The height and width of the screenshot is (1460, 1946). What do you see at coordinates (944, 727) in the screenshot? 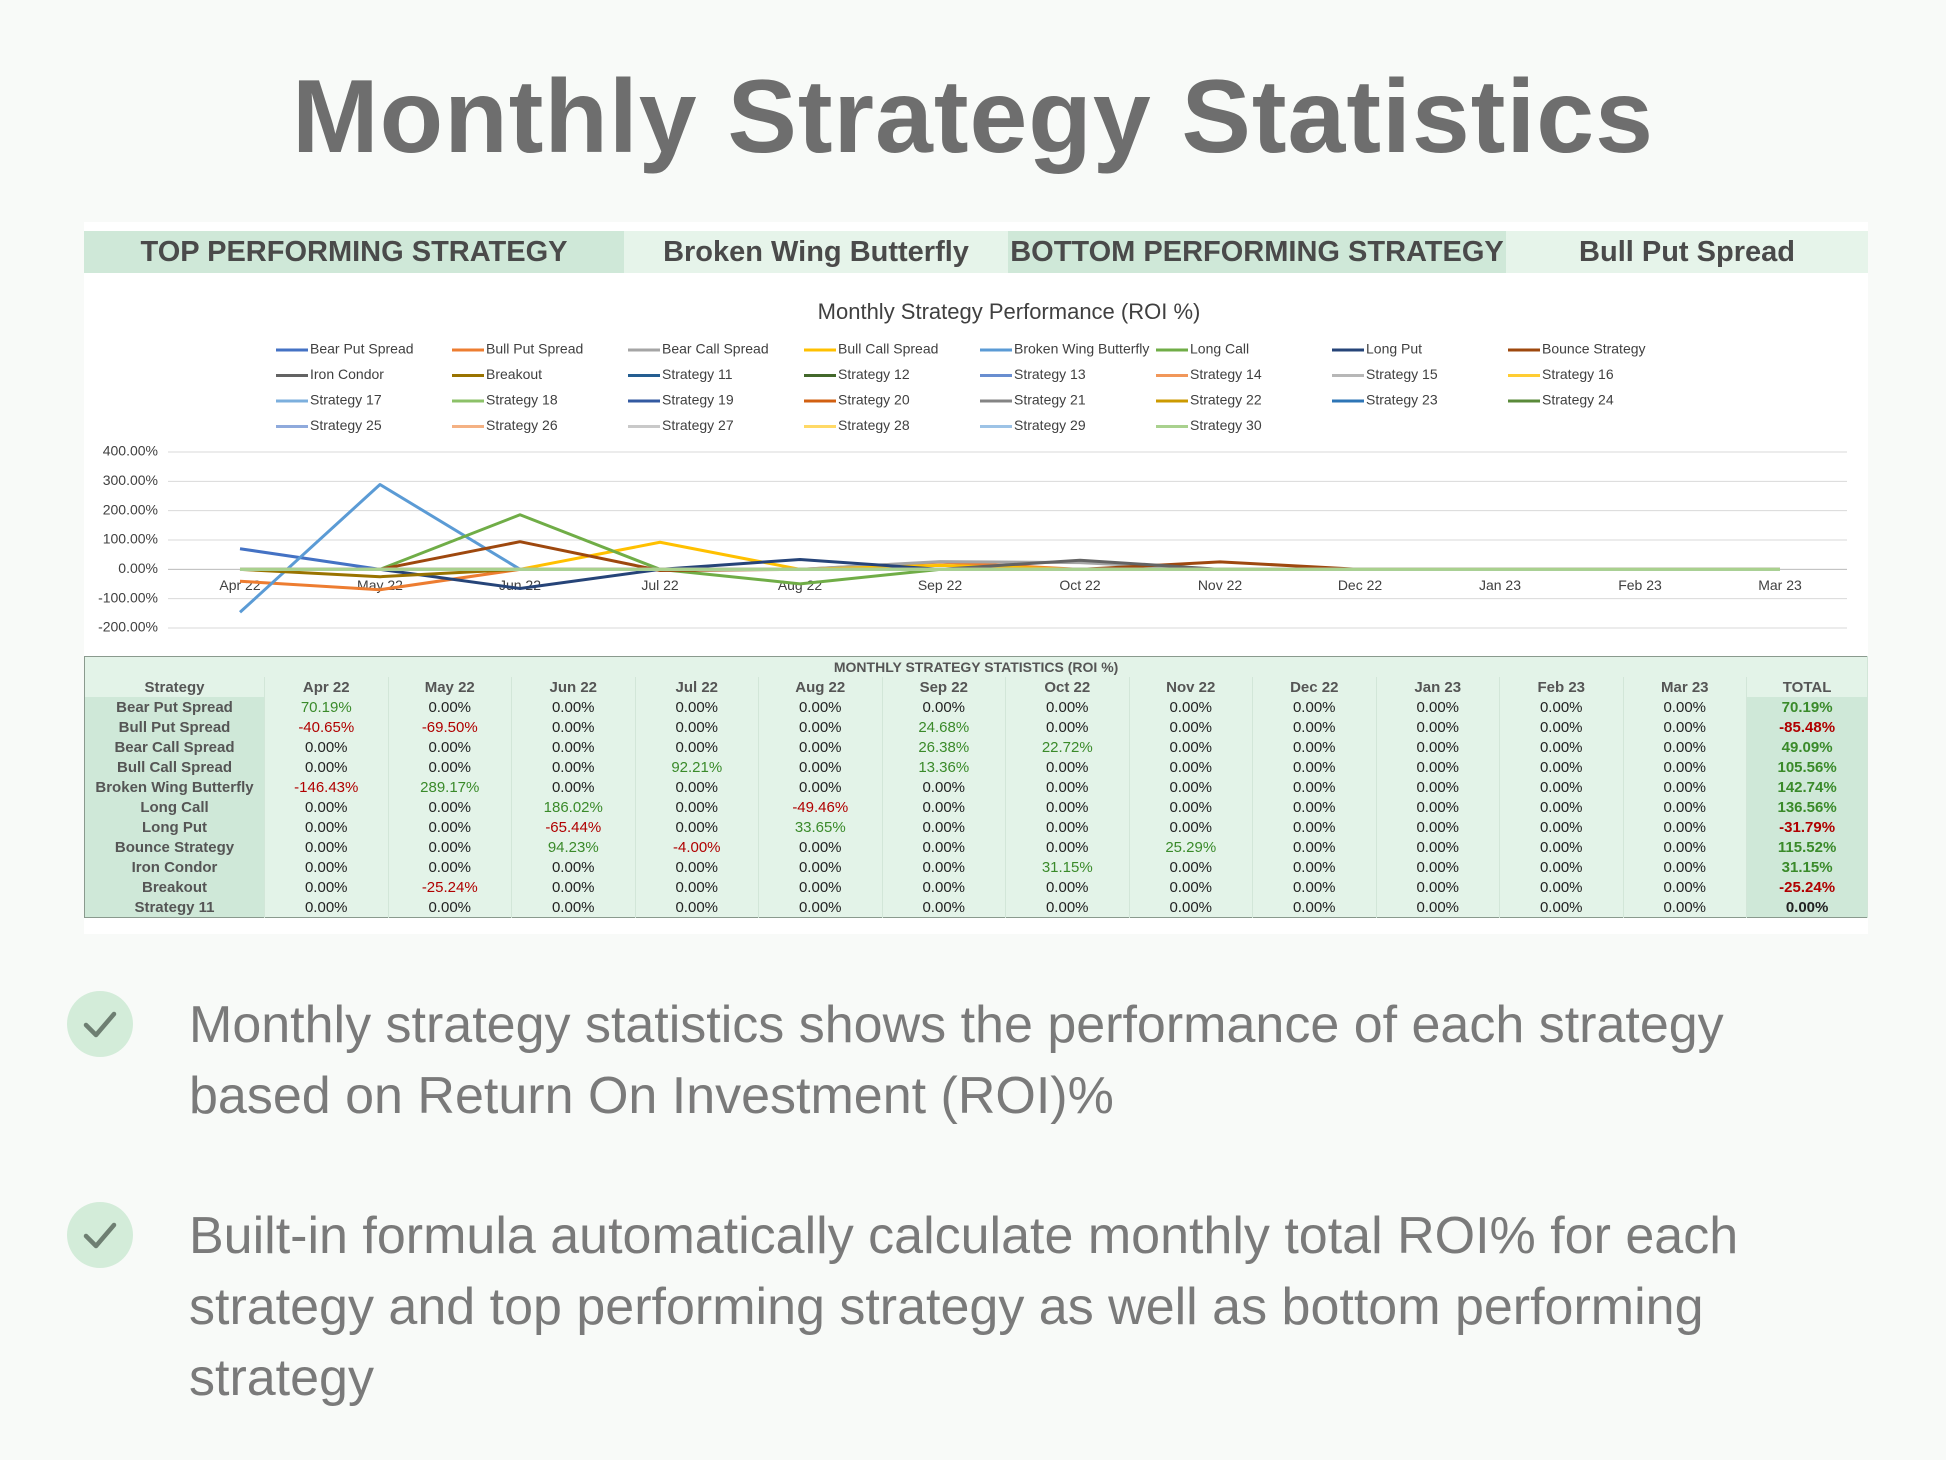
I see `roi-cell: 24.68%` at bounding box center [944, 727].